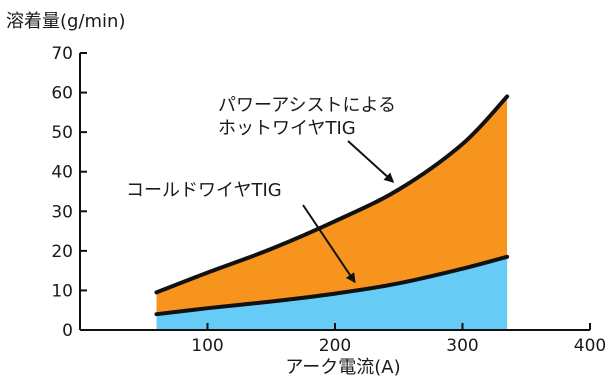 This screenshot has height=381, width=610. Describe the element at coordinates (62, 252) in the screenshot. I see `y-tick-label-20: 20` at that location.